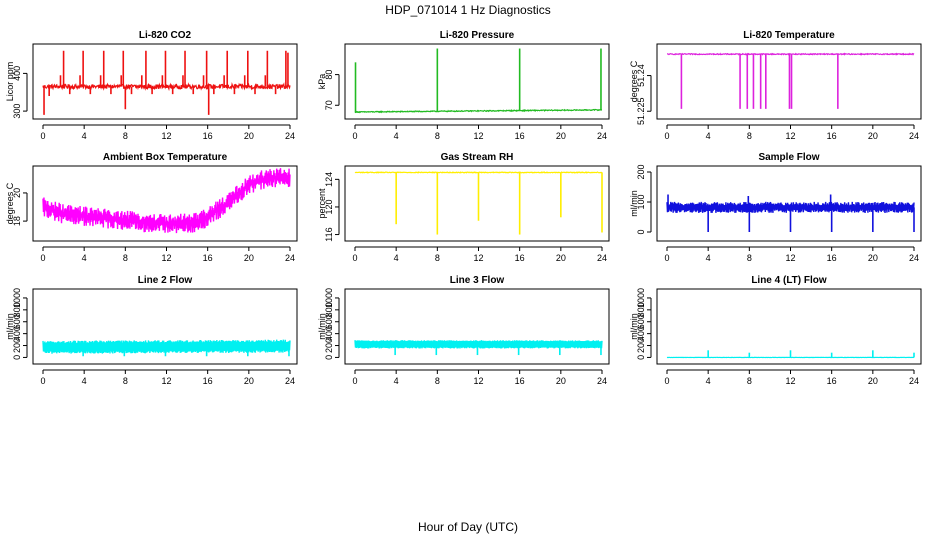 Image resolution: width=936 pixels, height=540 pixels. Describe the element at coordinates (17, 111) in the screenshot. I see `y-tick-label: 300` at that location.